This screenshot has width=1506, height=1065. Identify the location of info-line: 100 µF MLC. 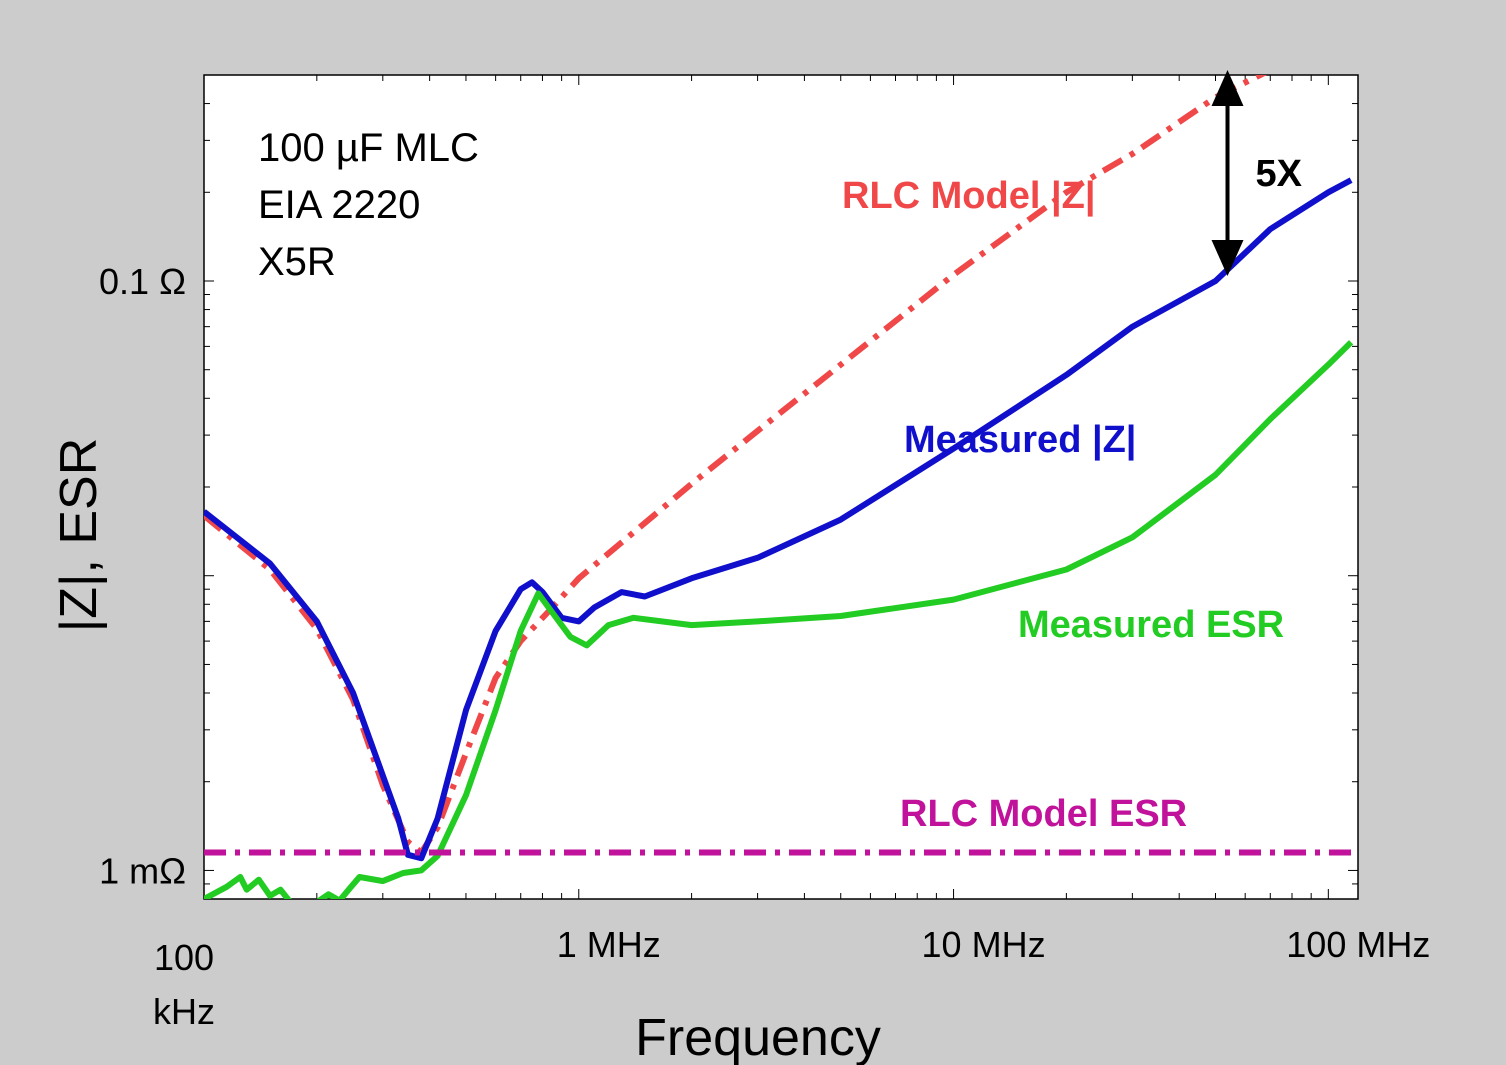
(368, 148).